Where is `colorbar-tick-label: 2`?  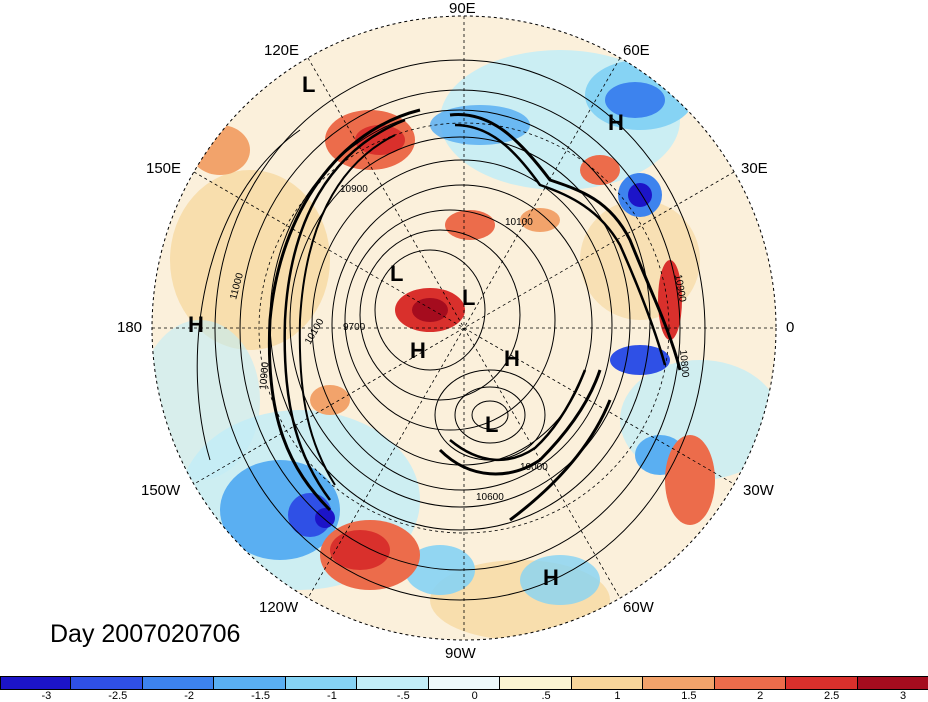 colorbar-tick-label: 2 is located at coordinates (760, 696).